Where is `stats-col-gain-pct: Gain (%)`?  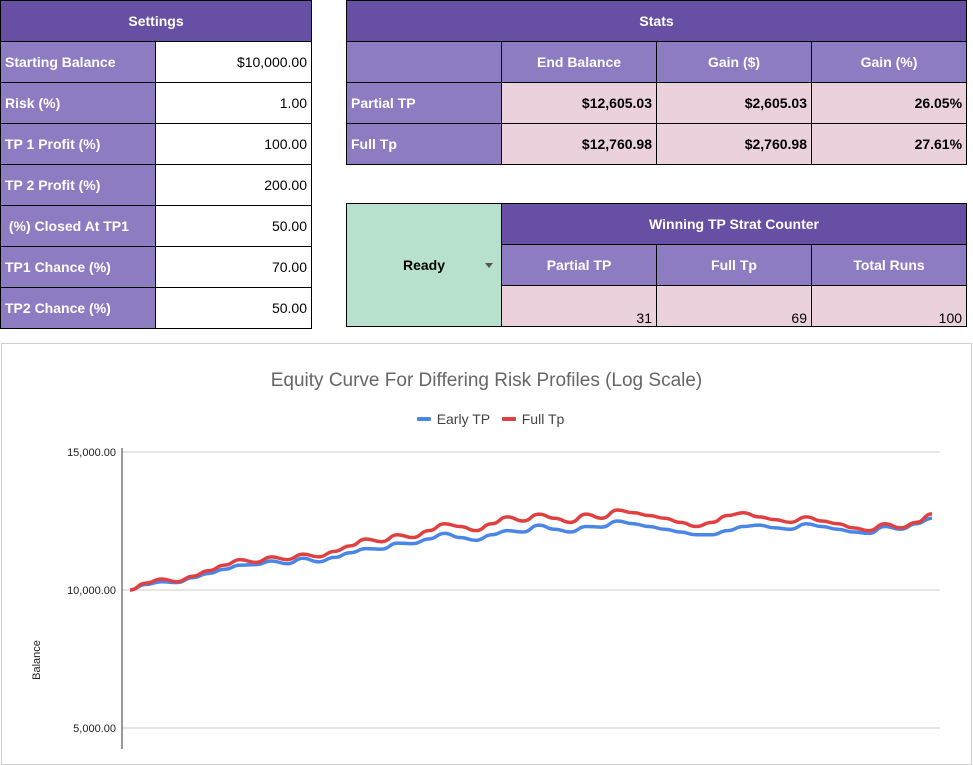 stats-col-gain-pct: Gain (%) is located at coordinates (889, 62).